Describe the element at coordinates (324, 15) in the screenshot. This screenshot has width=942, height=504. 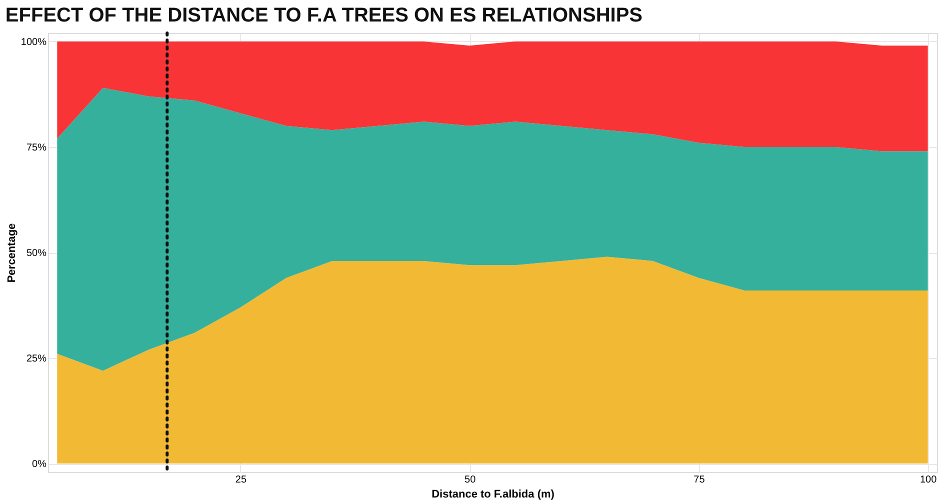
I see `chart-title: EFFECT OF THE DISTANCE TO F.A TREES ON ES RELATIONSHIPS` at that location.